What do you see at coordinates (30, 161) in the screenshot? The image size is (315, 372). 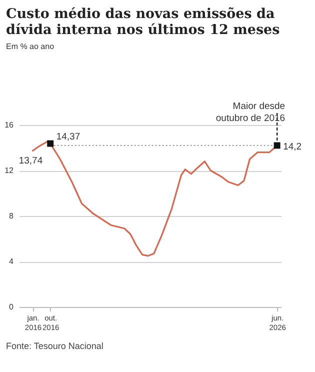 I see `annotation: 13,74` at bounding box center [30, 161].